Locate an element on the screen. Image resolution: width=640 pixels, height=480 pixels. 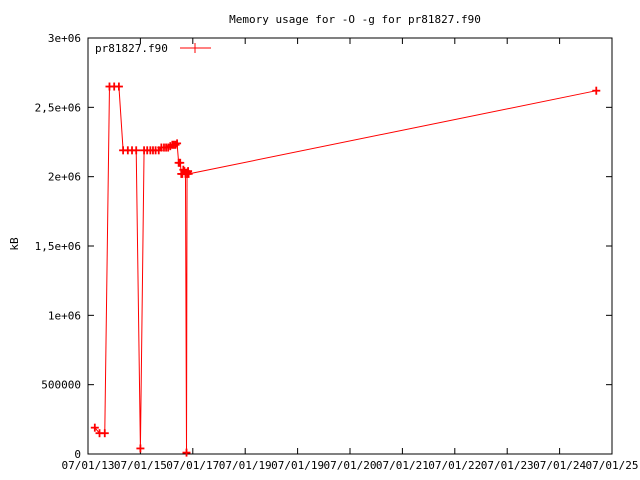
x-tick-label: 07/01/23 is located at coordinates (507, 465).